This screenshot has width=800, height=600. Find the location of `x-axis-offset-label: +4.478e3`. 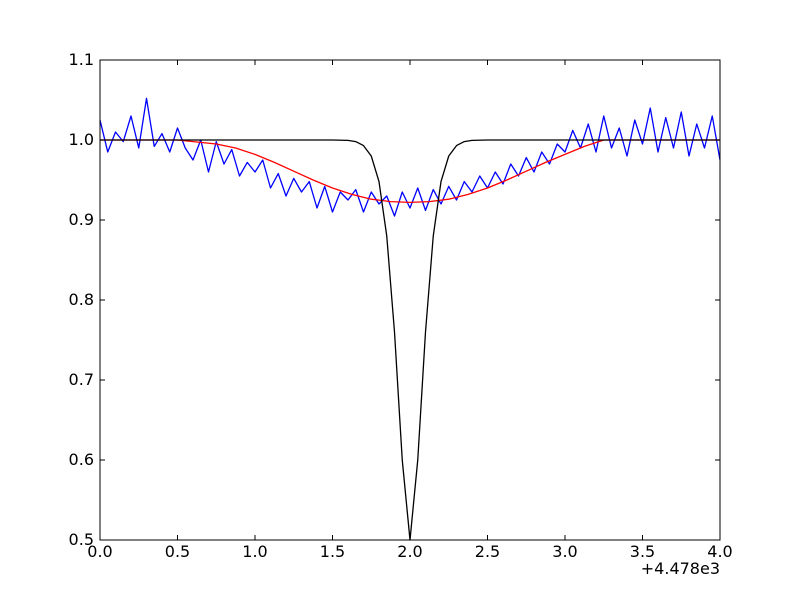

x-axis-offset-label: +4.478e3 is located at coordinates (680, 568).